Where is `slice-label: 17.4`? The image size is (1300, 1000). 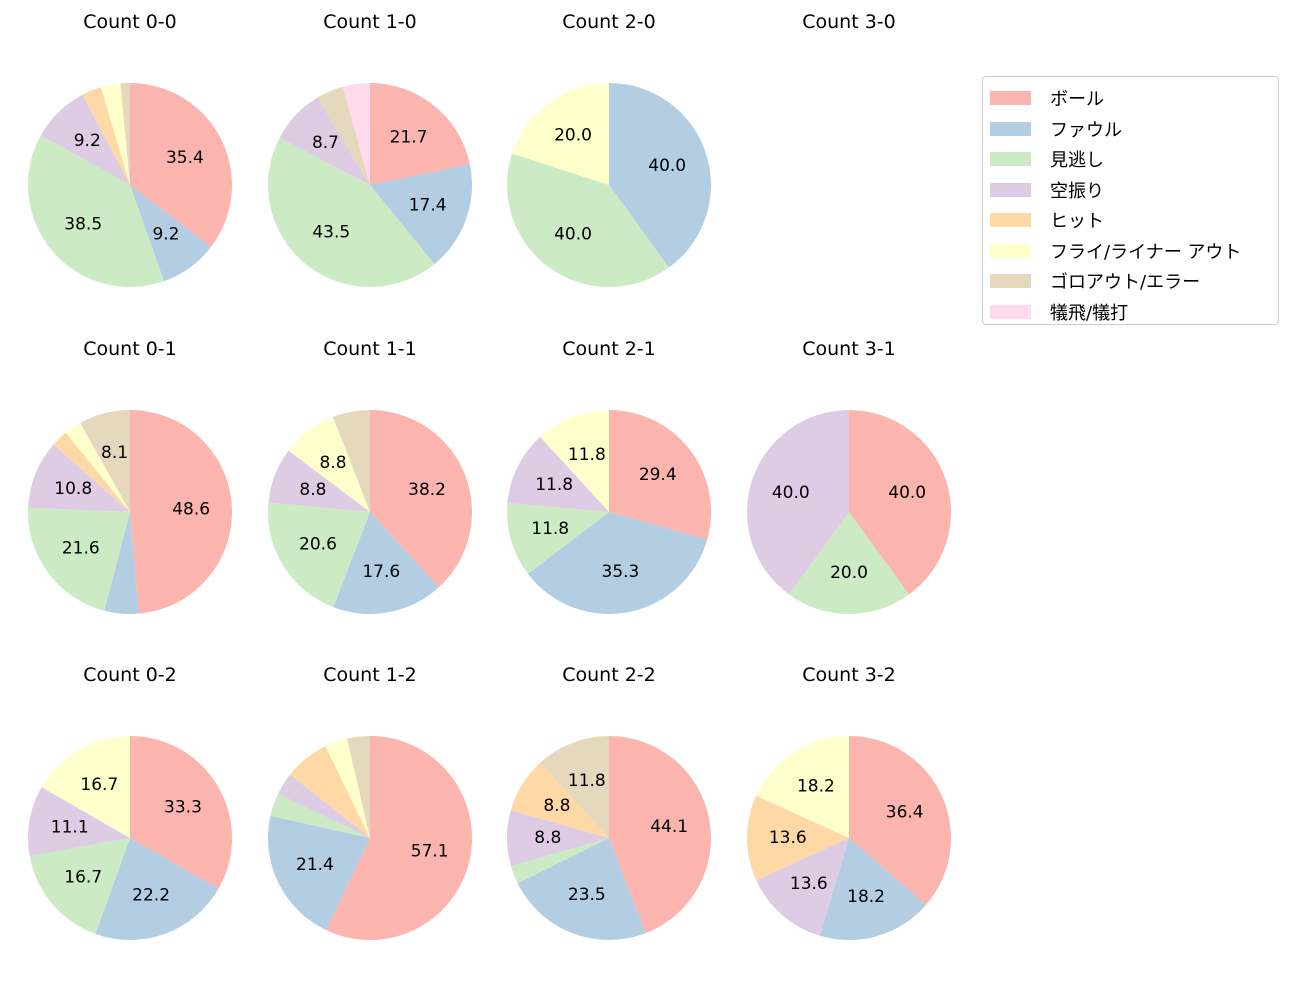 slice-label: 17.4 is located at coordinates (428, 205).